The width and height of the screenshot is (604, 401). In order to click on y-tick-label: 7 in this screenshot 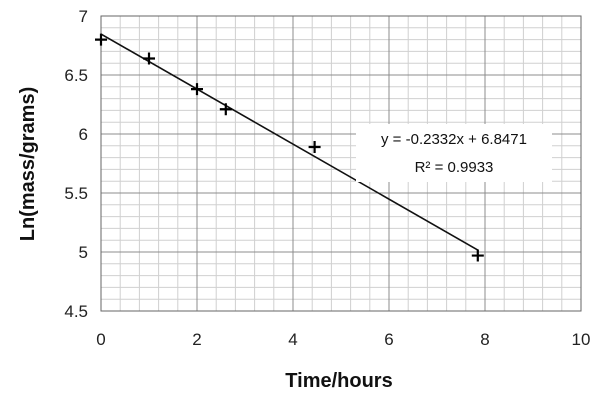, I will do `click(83, 16)`.